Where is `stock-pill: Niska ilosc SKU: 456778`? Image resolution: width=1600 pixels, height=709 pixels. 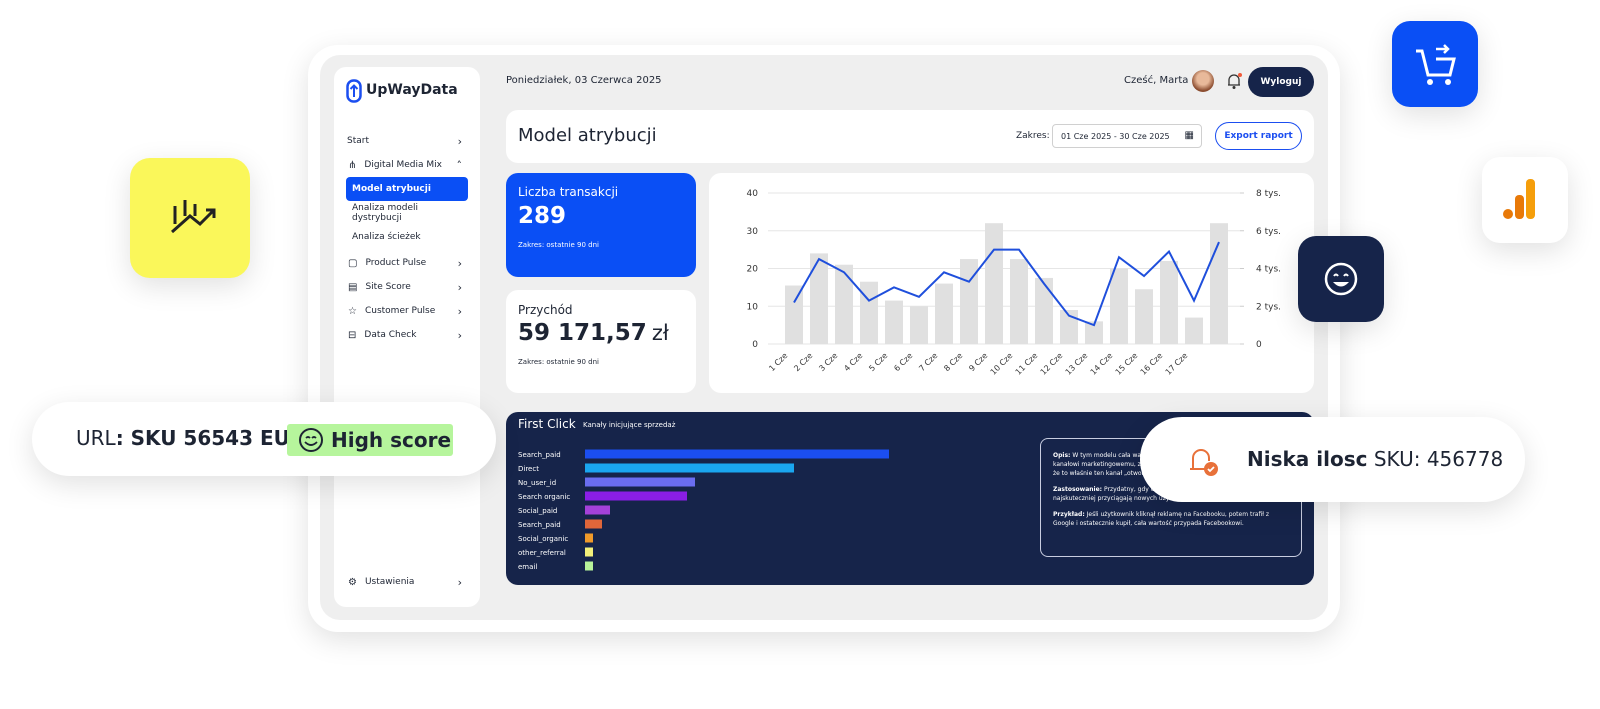
stock-pill: Niska ilosc SKU: 456778 is located at coordinates (1332, 459).